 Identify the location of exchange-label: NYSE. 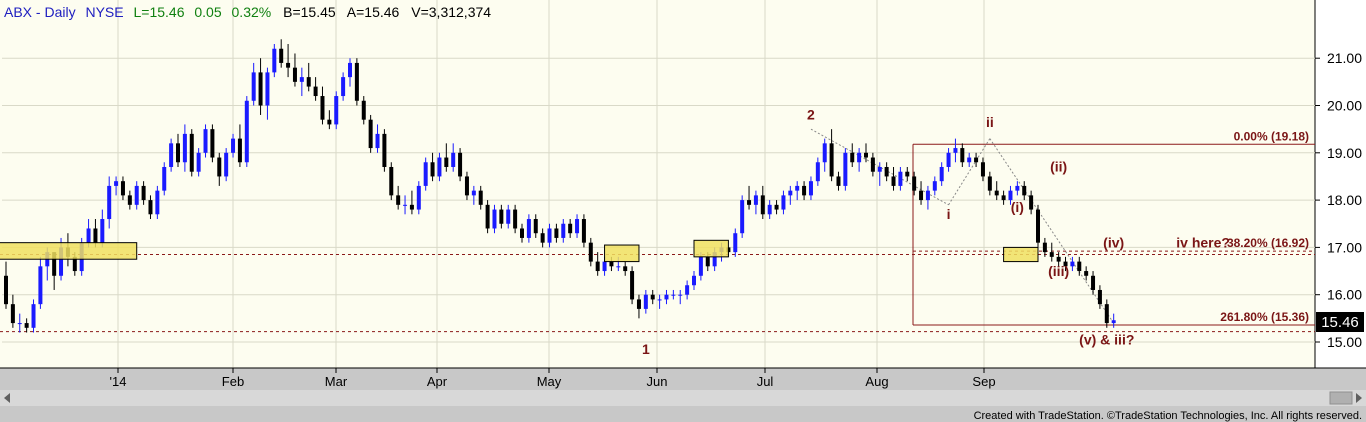
(104, 12).